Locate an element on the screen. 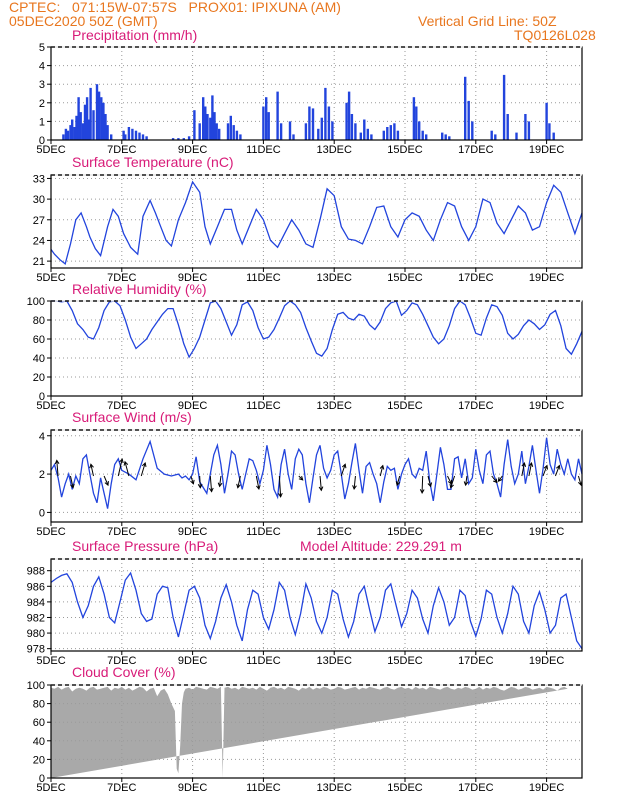 This screenshot has height=800, width=618. x-tick-label: 7DEC is located at coordinates (121, 532).